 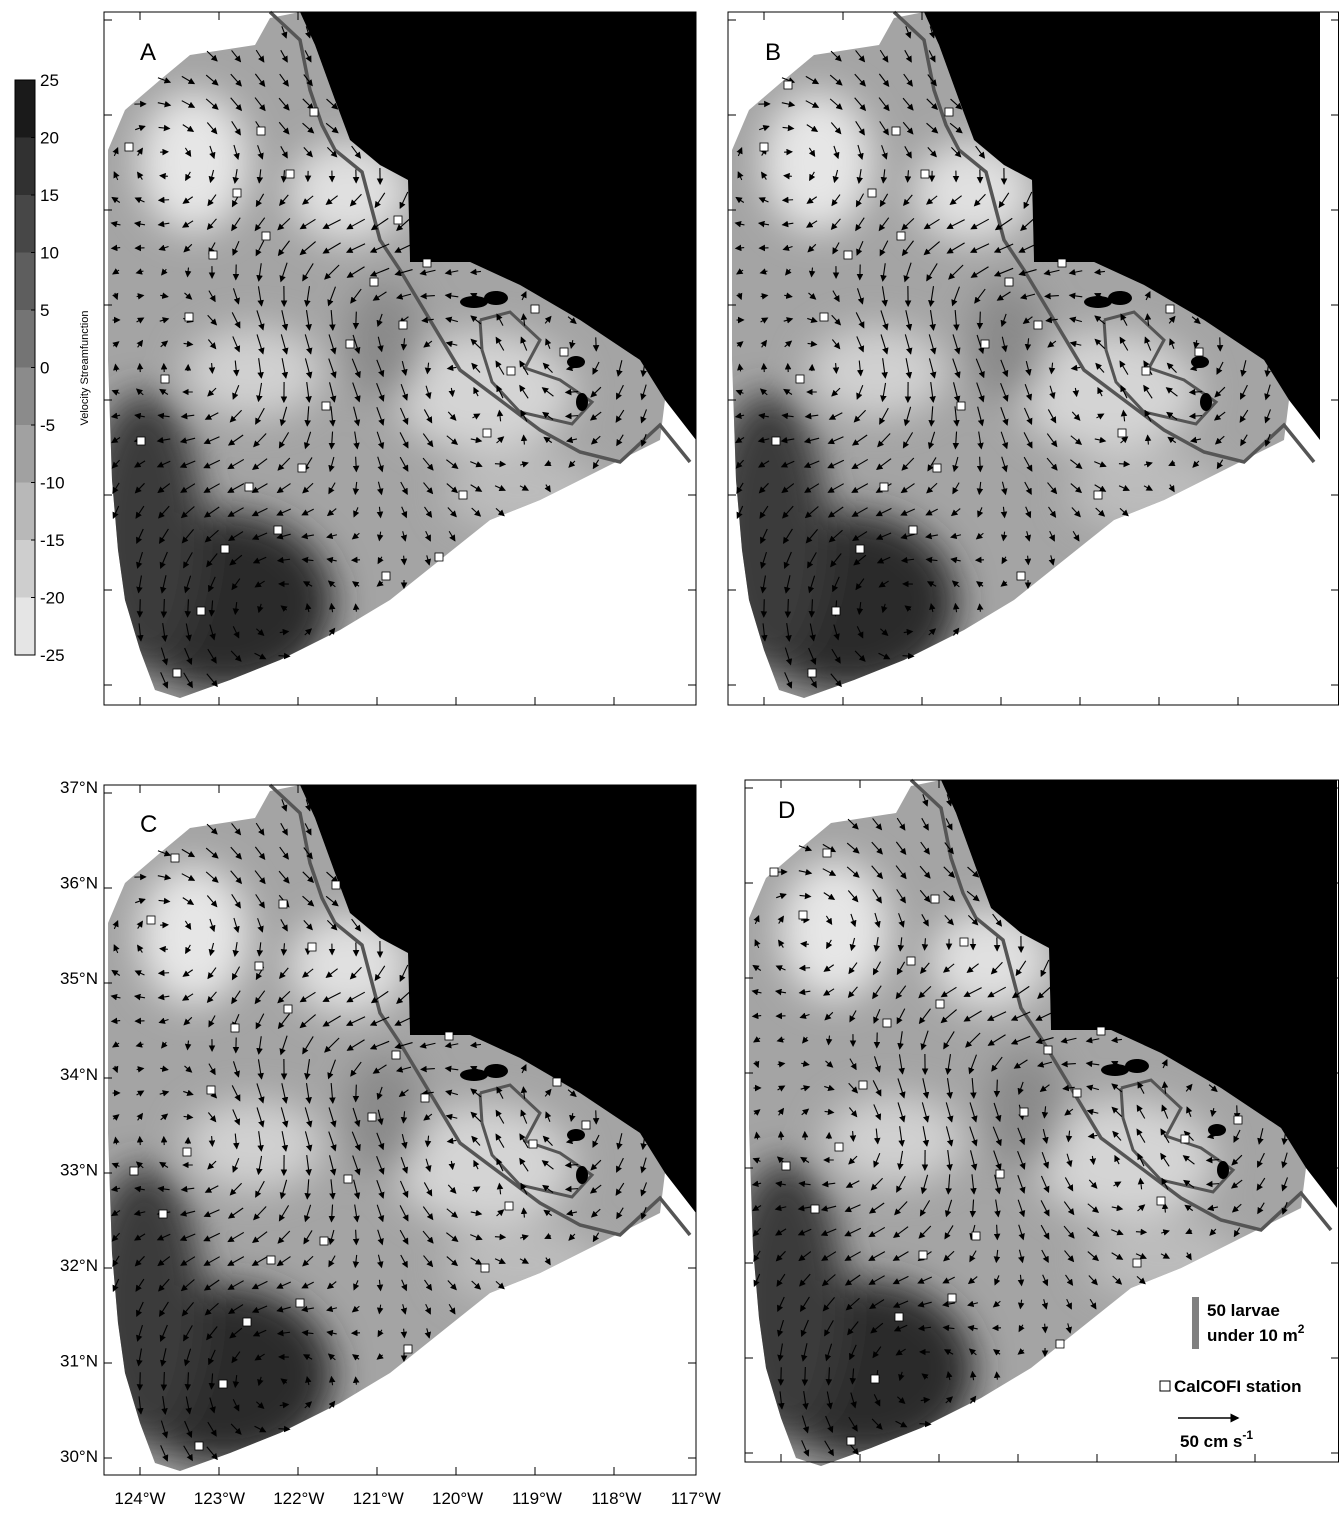 I want to click on colorbar-tick-label: -15, so click(x=52, y=540).